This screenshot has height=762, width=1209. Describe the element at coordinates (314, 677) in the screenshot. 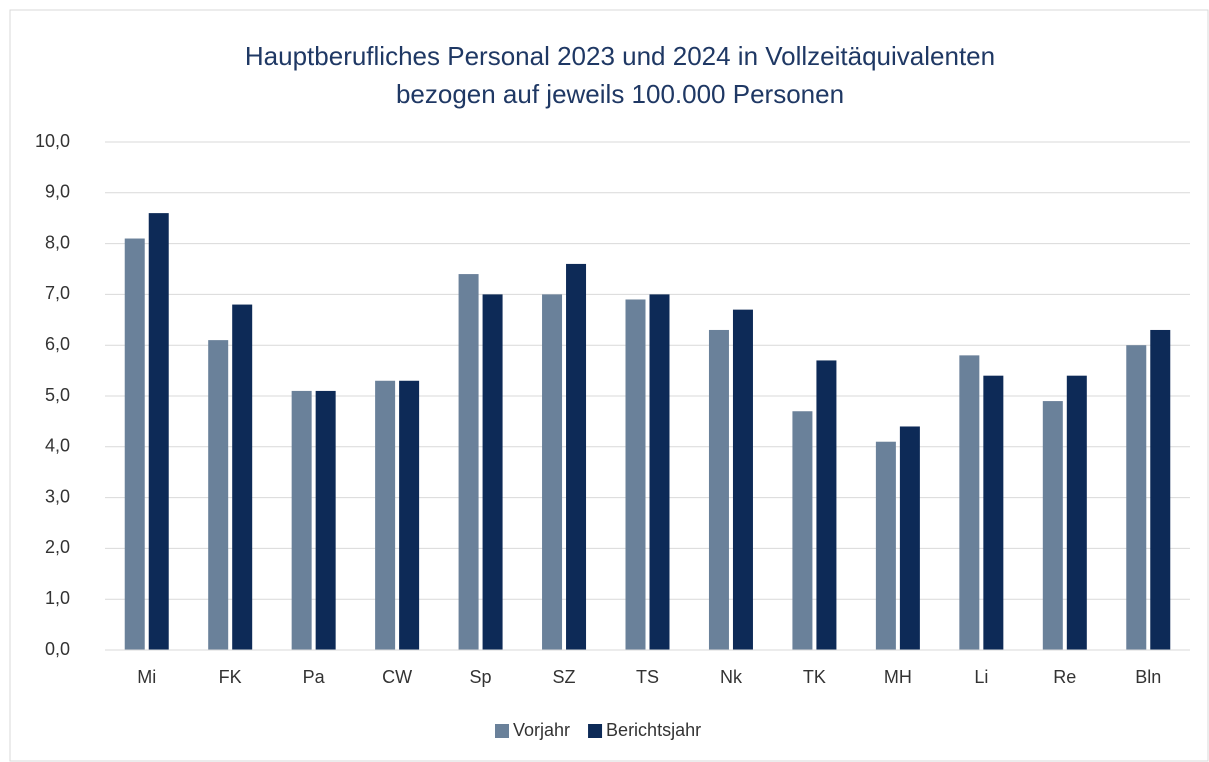

I see `x-tick-label: Pa` at that location.